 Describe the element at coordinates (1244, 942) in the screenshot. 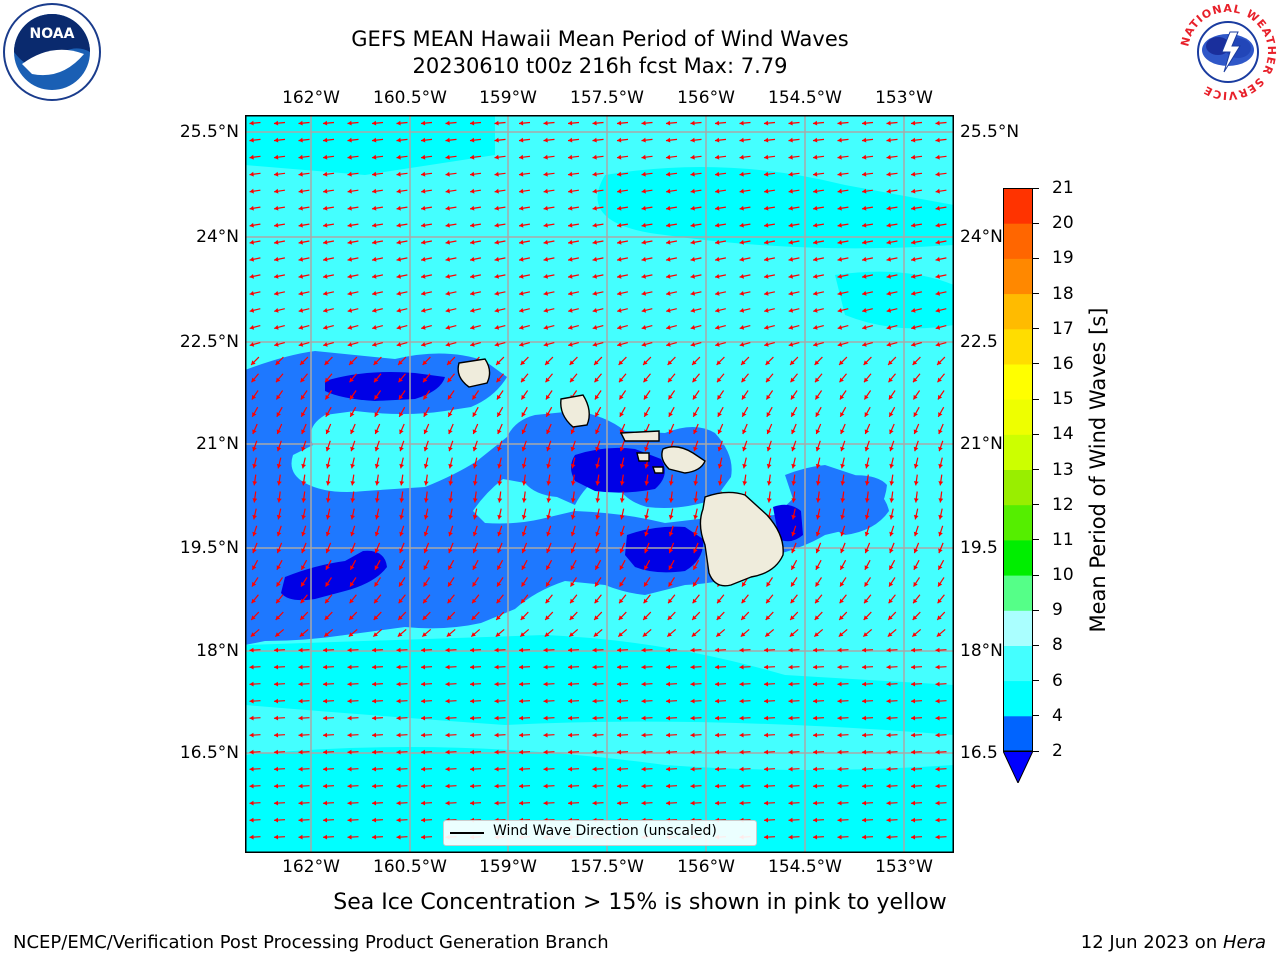

I see `footer-host: Hera` at that location.